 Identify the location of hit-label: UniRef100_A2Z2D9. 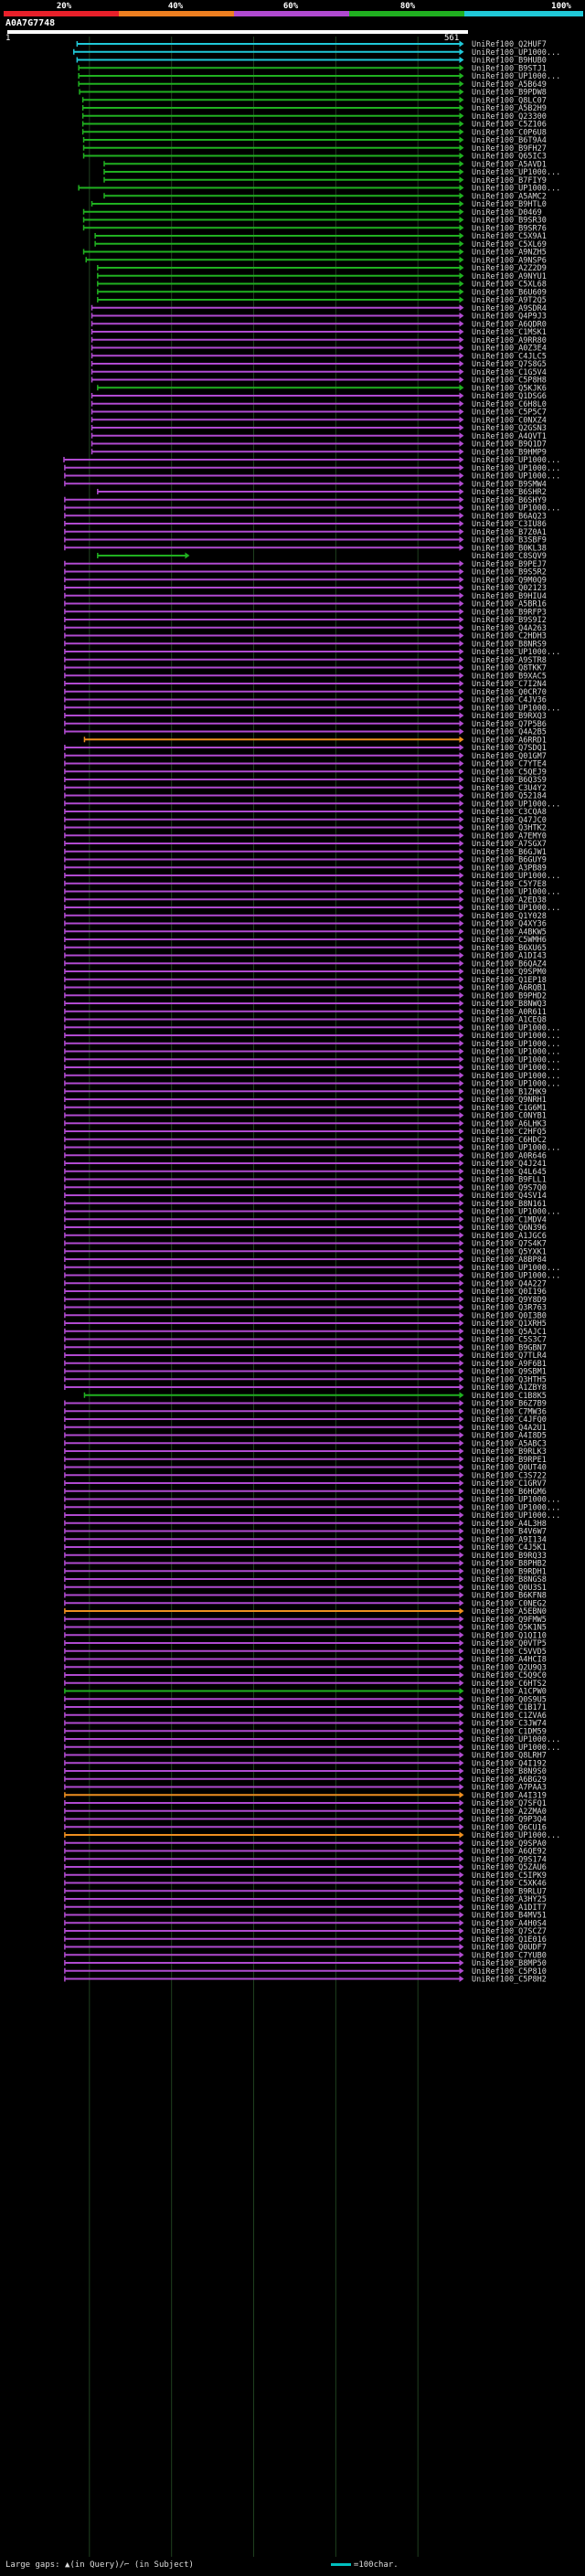
(510, 268).